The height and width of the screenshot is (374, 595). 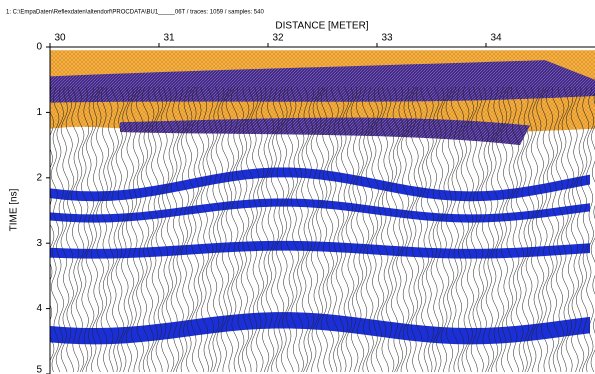 I want to click on x-tick-label: 34, so click(x=496, y=38).